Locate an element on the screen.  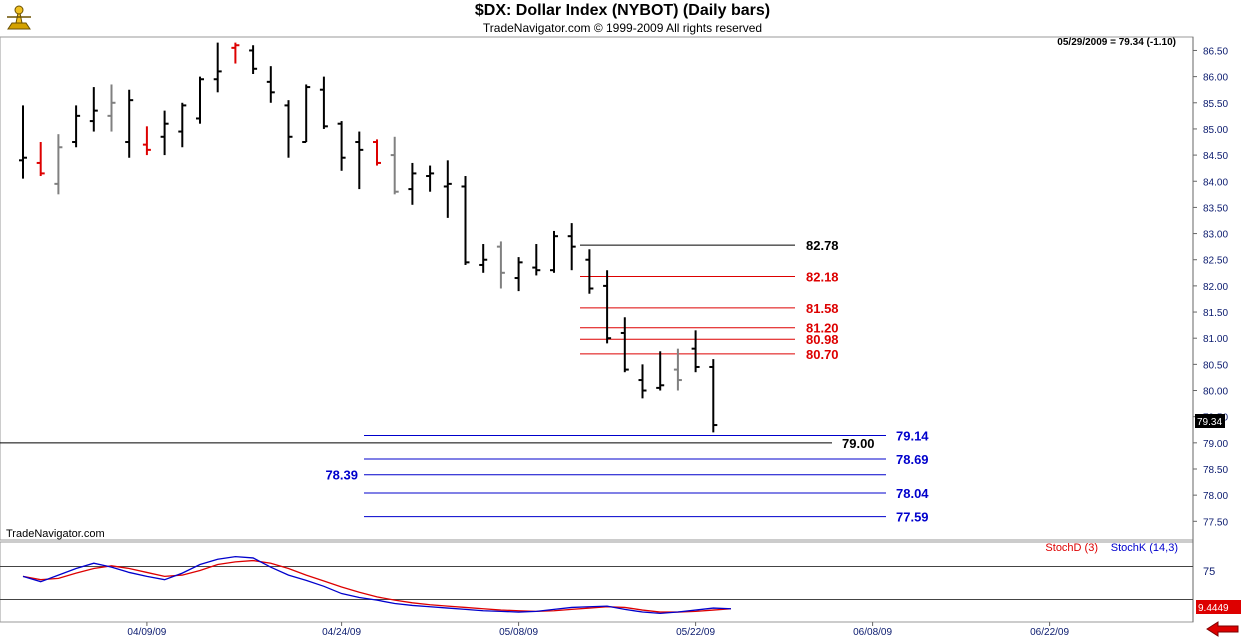
level-label: 78.04 is located at coordinates (912, 493).